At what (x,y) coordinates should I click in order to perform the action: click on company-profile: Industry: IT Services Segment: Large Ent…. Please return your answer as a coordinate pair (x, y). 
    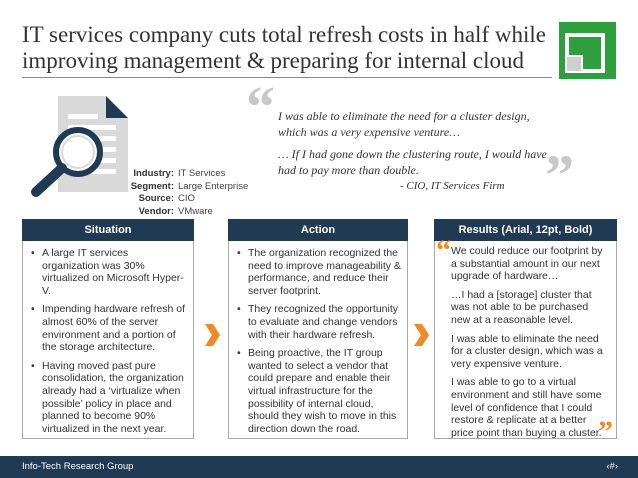
    Looking at the image, I should click on (186, 193).